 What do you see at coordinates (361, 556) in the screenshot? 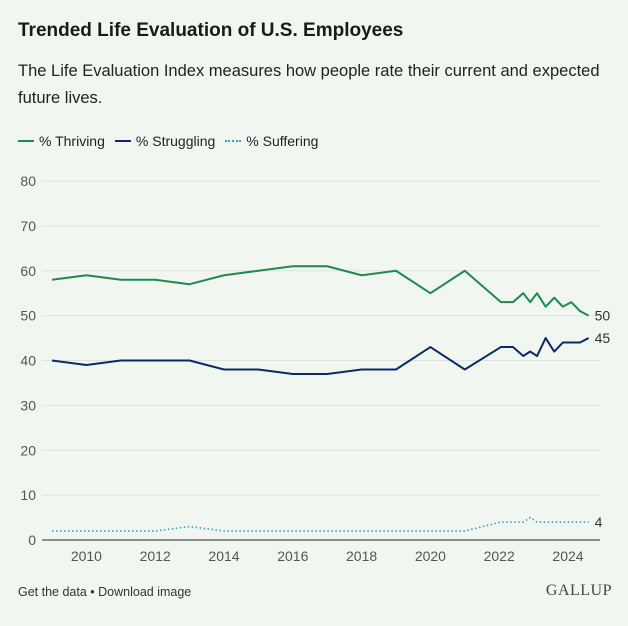
I see `x-tick-label: 2018` at bounding box center [361, 556].